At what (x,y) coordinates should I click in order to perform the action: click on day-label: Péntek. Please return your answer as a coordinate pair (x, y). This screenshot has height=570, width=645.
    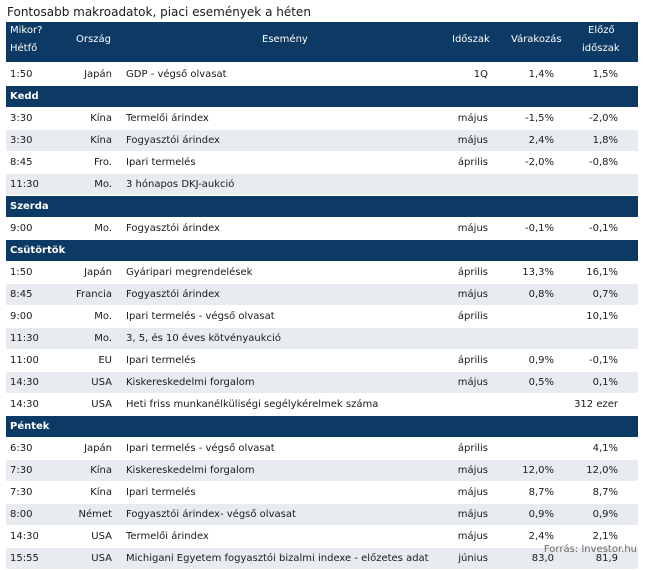
    Looking at the image, I should click on (30, 426).